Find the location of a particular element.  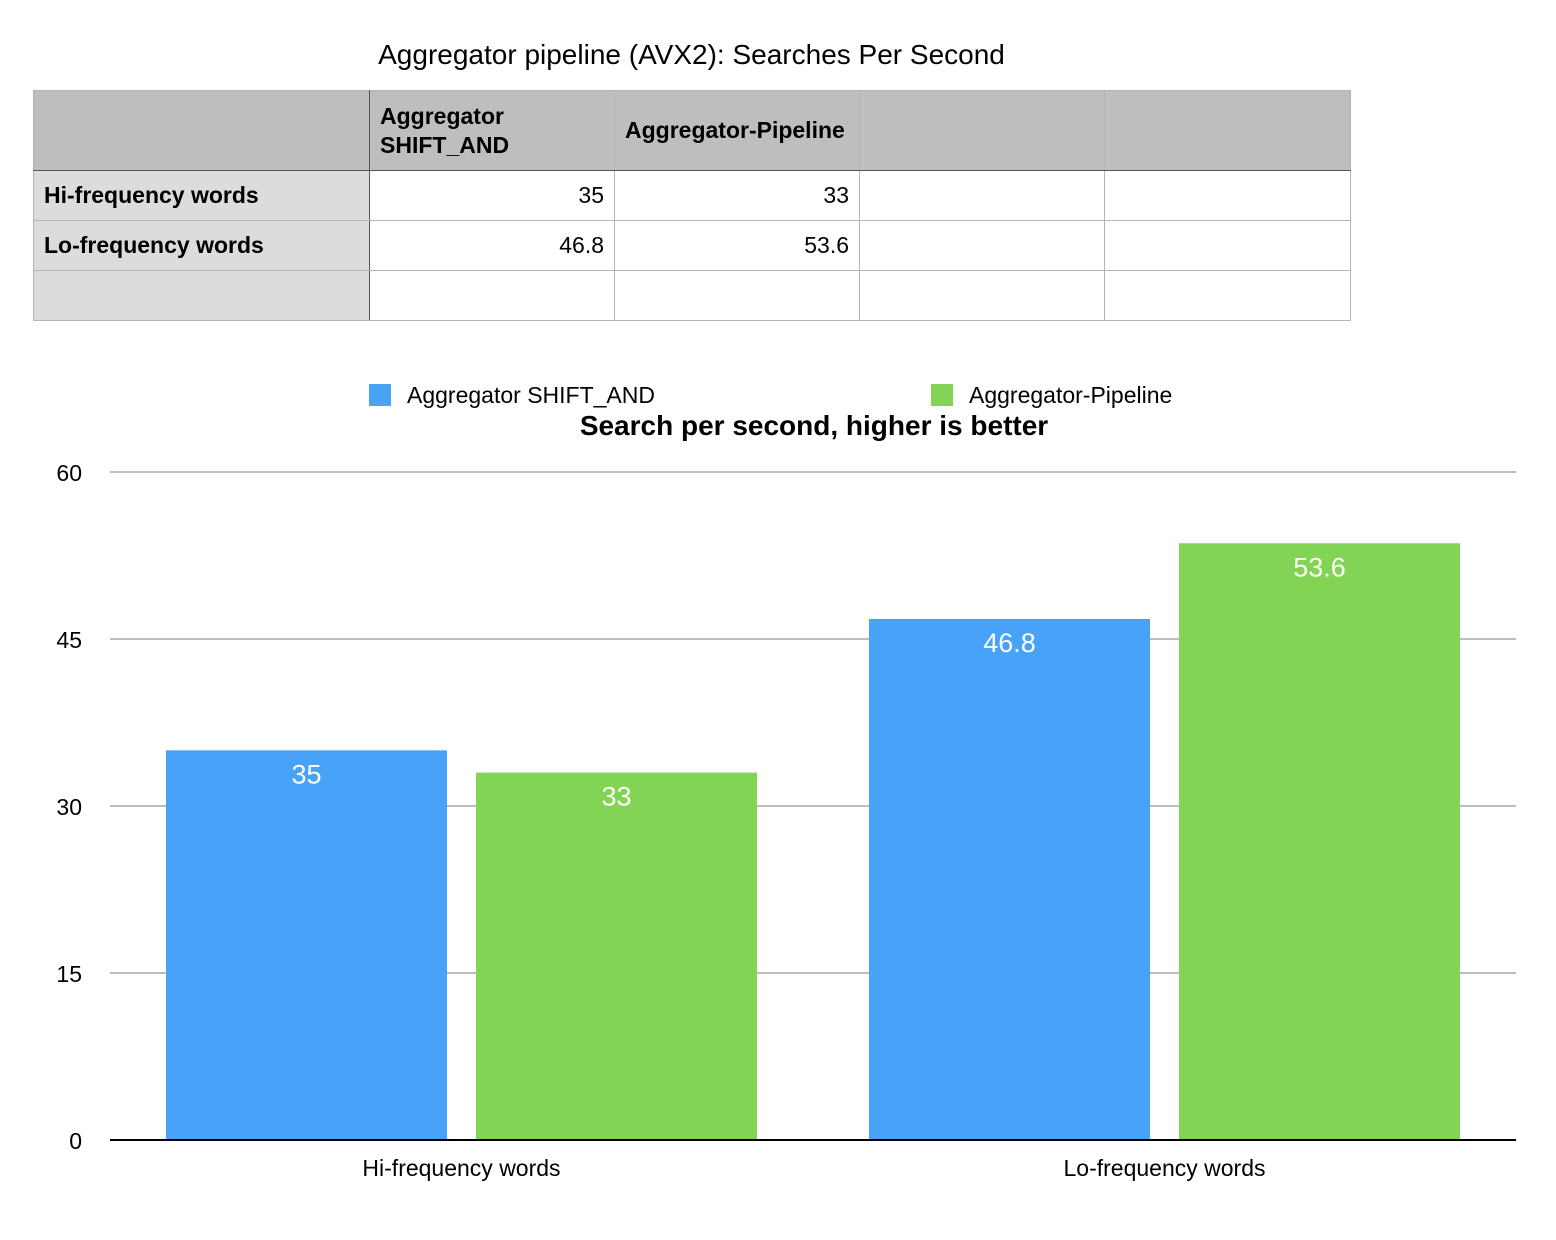

table-cell: 33 is located at coordinates (737, 195).